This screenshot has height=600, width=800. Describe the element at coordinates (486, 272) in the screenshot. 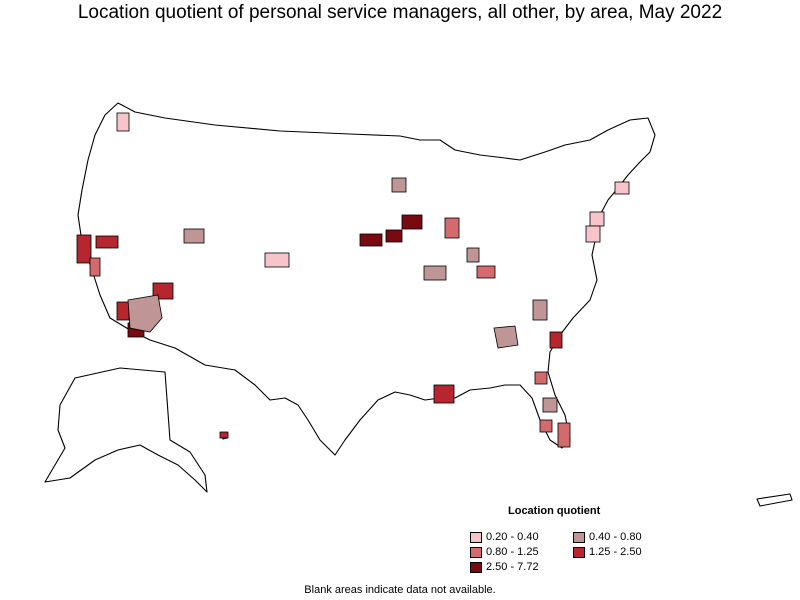

I see `area-ky` at that location.